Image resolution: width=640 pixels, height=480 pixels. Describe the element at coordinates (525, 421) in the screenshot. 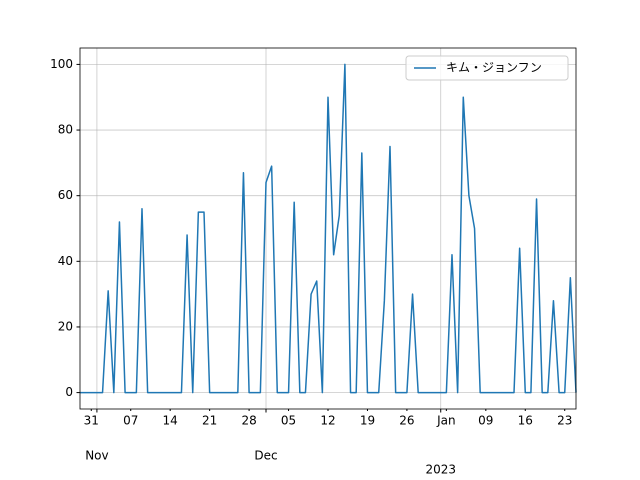

I see `x-tick-label: 16` at that location.